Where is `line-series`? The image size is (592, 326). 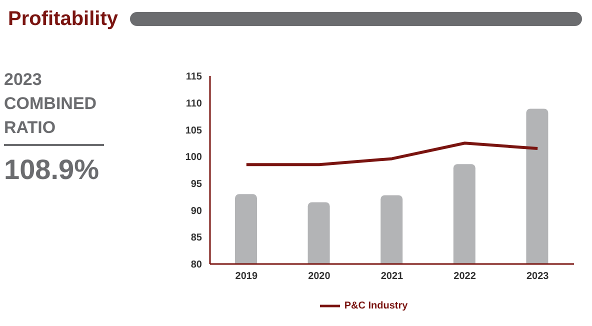
line-series is located at coordinates (392, 154).